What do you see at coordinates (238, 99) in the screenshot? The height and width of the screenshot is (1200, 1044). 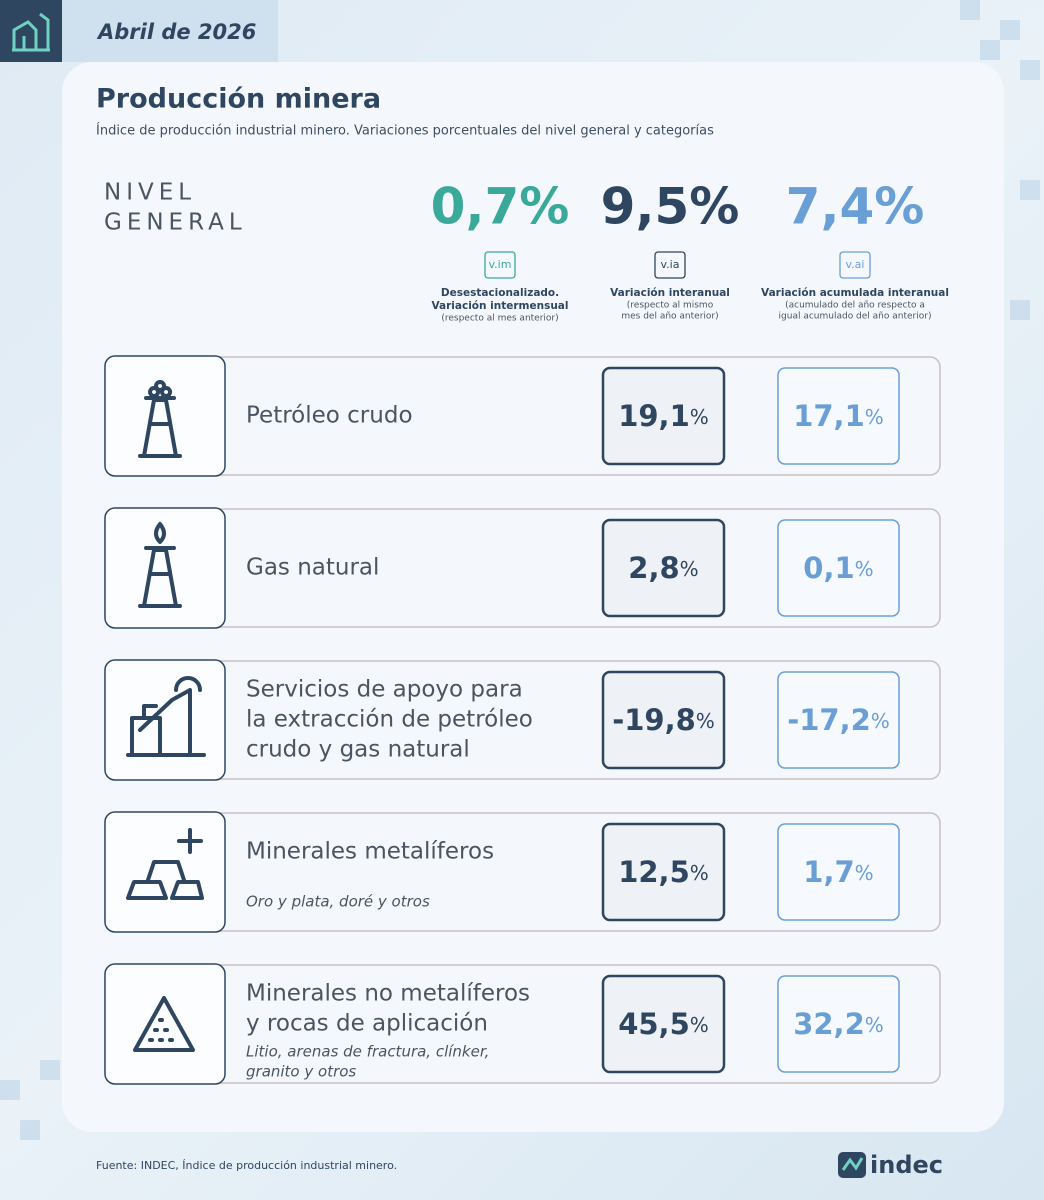 I see `title: Producción minera` at bounding box center [238, 99].